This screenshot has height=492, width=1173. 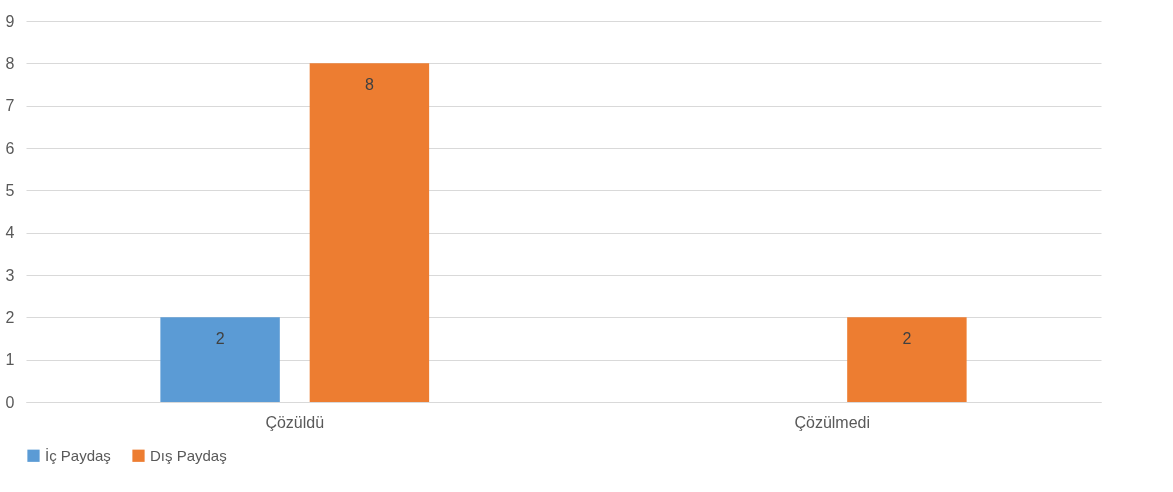 What do you see at coordinates (10, 360) in the screenshot?
I see `y-tick-label: 1` at bounding box center [10, 360].